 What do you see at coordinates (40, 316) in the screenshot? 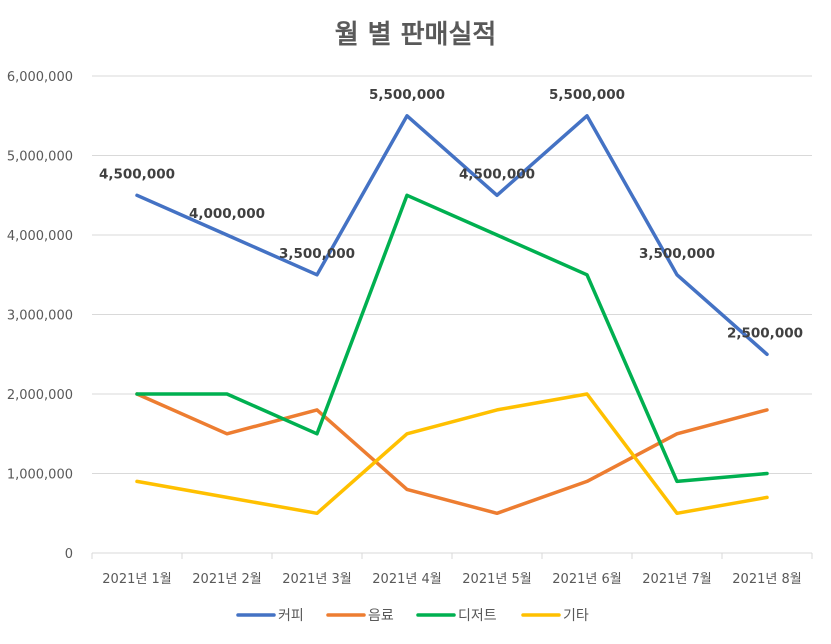
I see `y-tick-label: 3,000,000` at bounding box center [40, 316].